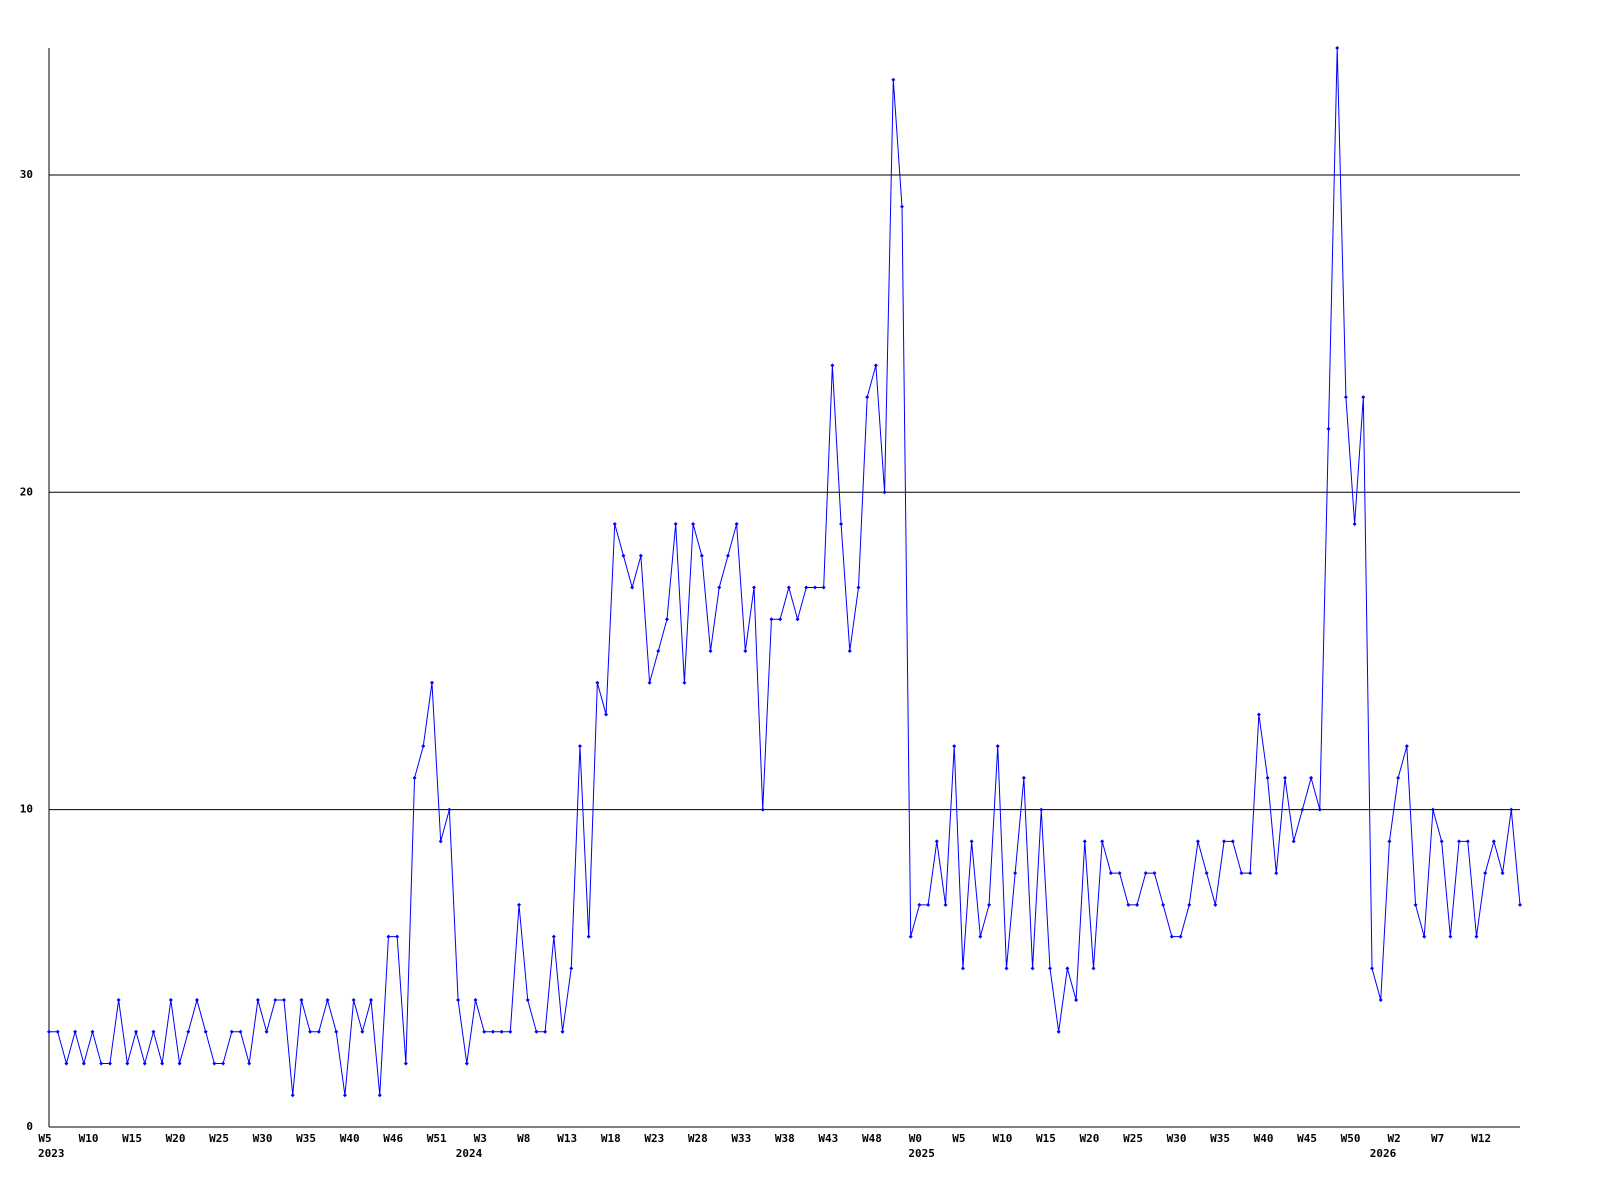 The height and width of the screenshot is (1200, 1600). I want to click on year-label: 2026, so click(1383, 1153).